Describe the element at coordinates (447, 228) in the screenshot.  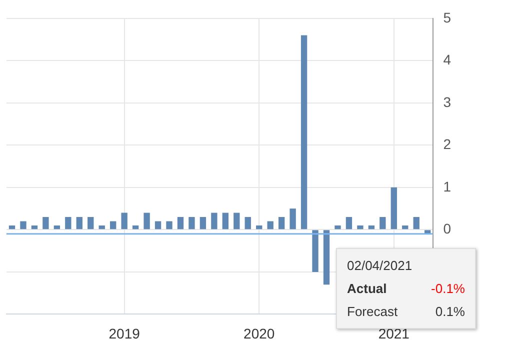
I see `y-tick-label: 0` at that location.